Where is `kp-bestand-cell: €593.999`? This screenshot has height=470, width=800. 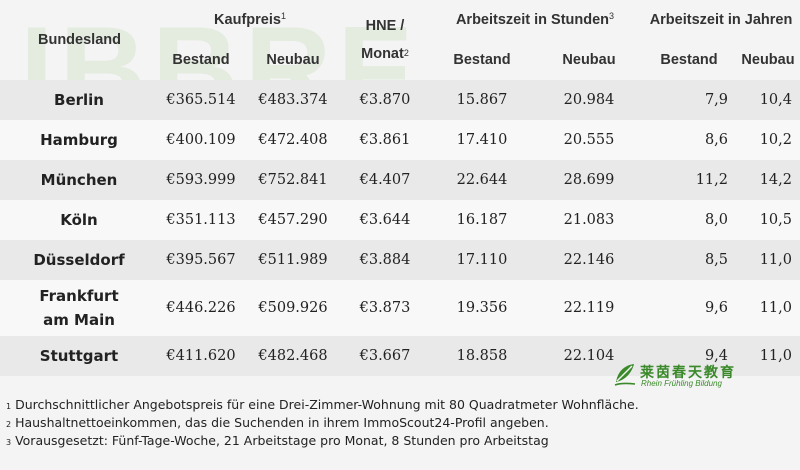 kp-bestand-cell: €593.999 is located at coordinates (201, 180).